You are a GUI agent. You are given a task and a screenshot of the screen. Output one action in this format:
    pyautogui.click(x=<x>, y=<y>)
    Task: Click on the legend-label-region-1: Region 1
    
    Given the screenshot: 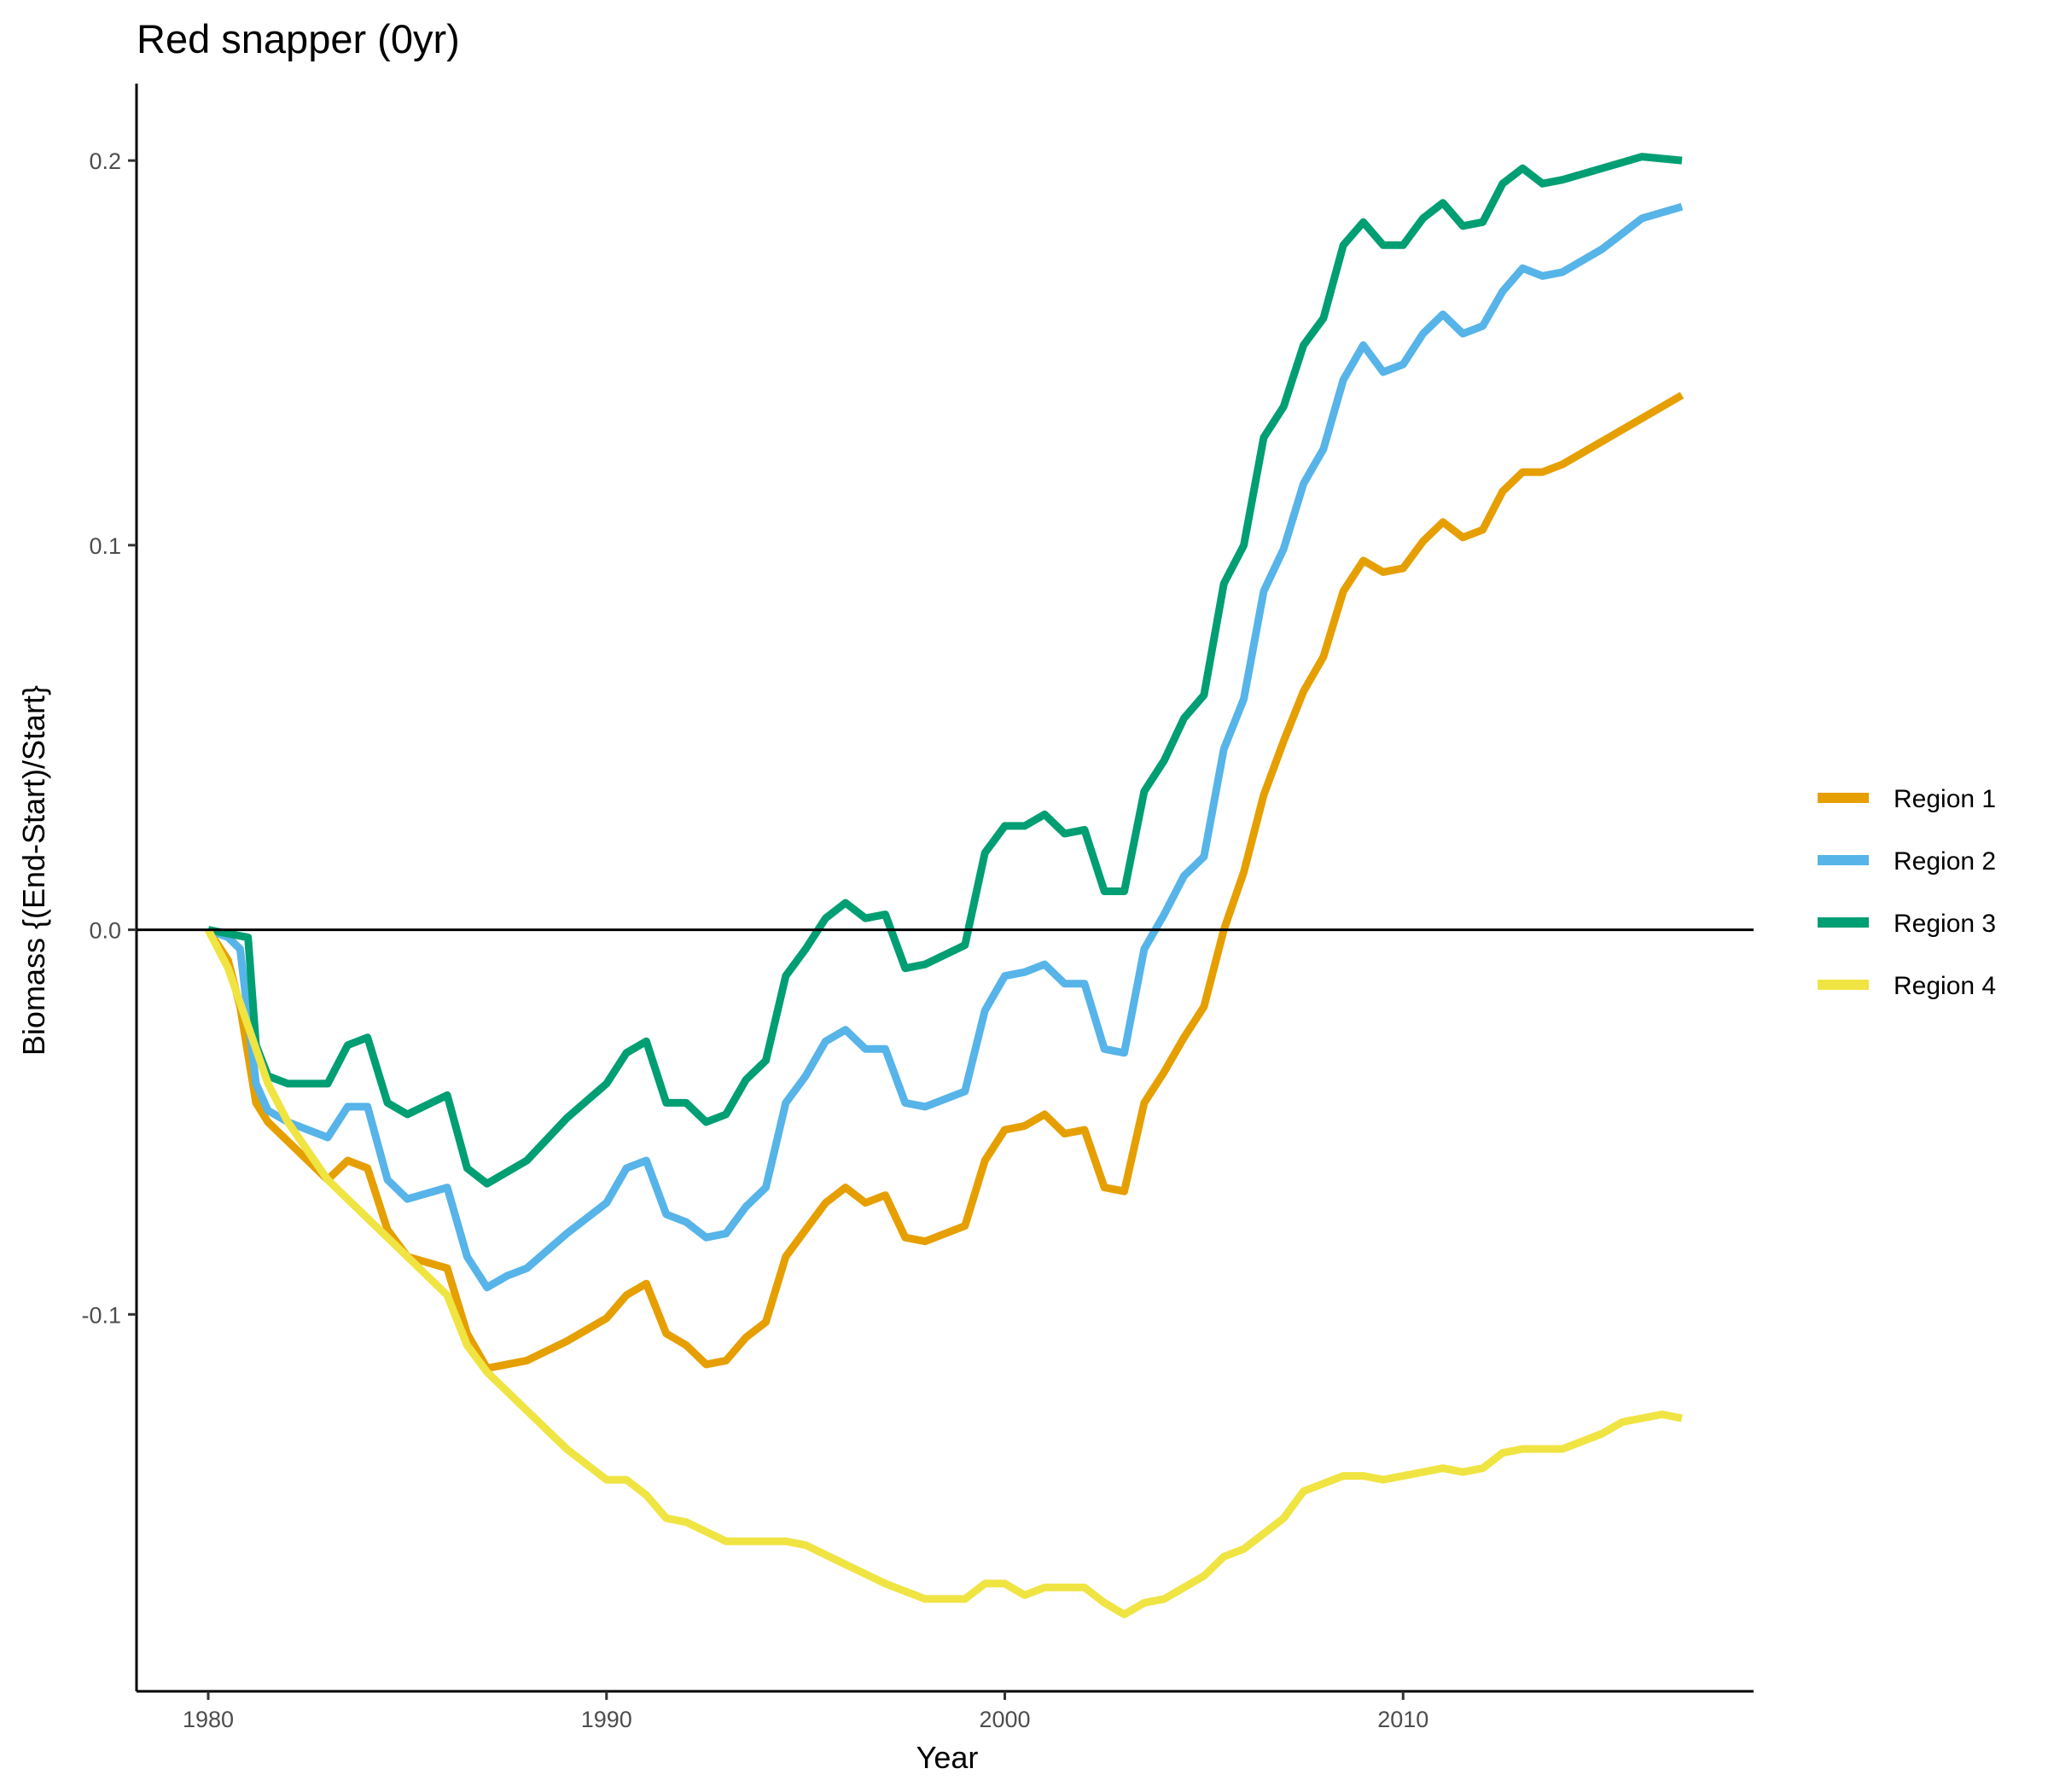 What is the action you would take?
    pyautogui.click(x=1945, y=799)
    